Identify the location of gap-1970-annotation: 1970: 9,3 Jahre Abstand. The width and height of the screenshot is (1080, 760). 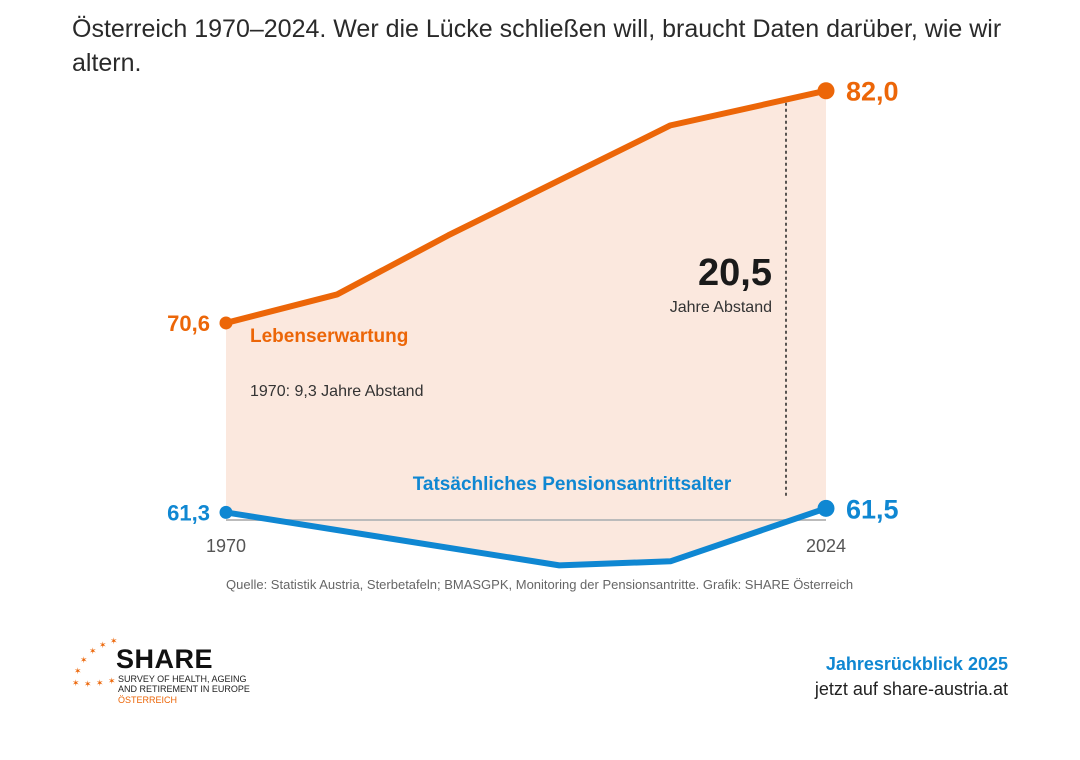
(336, 391).